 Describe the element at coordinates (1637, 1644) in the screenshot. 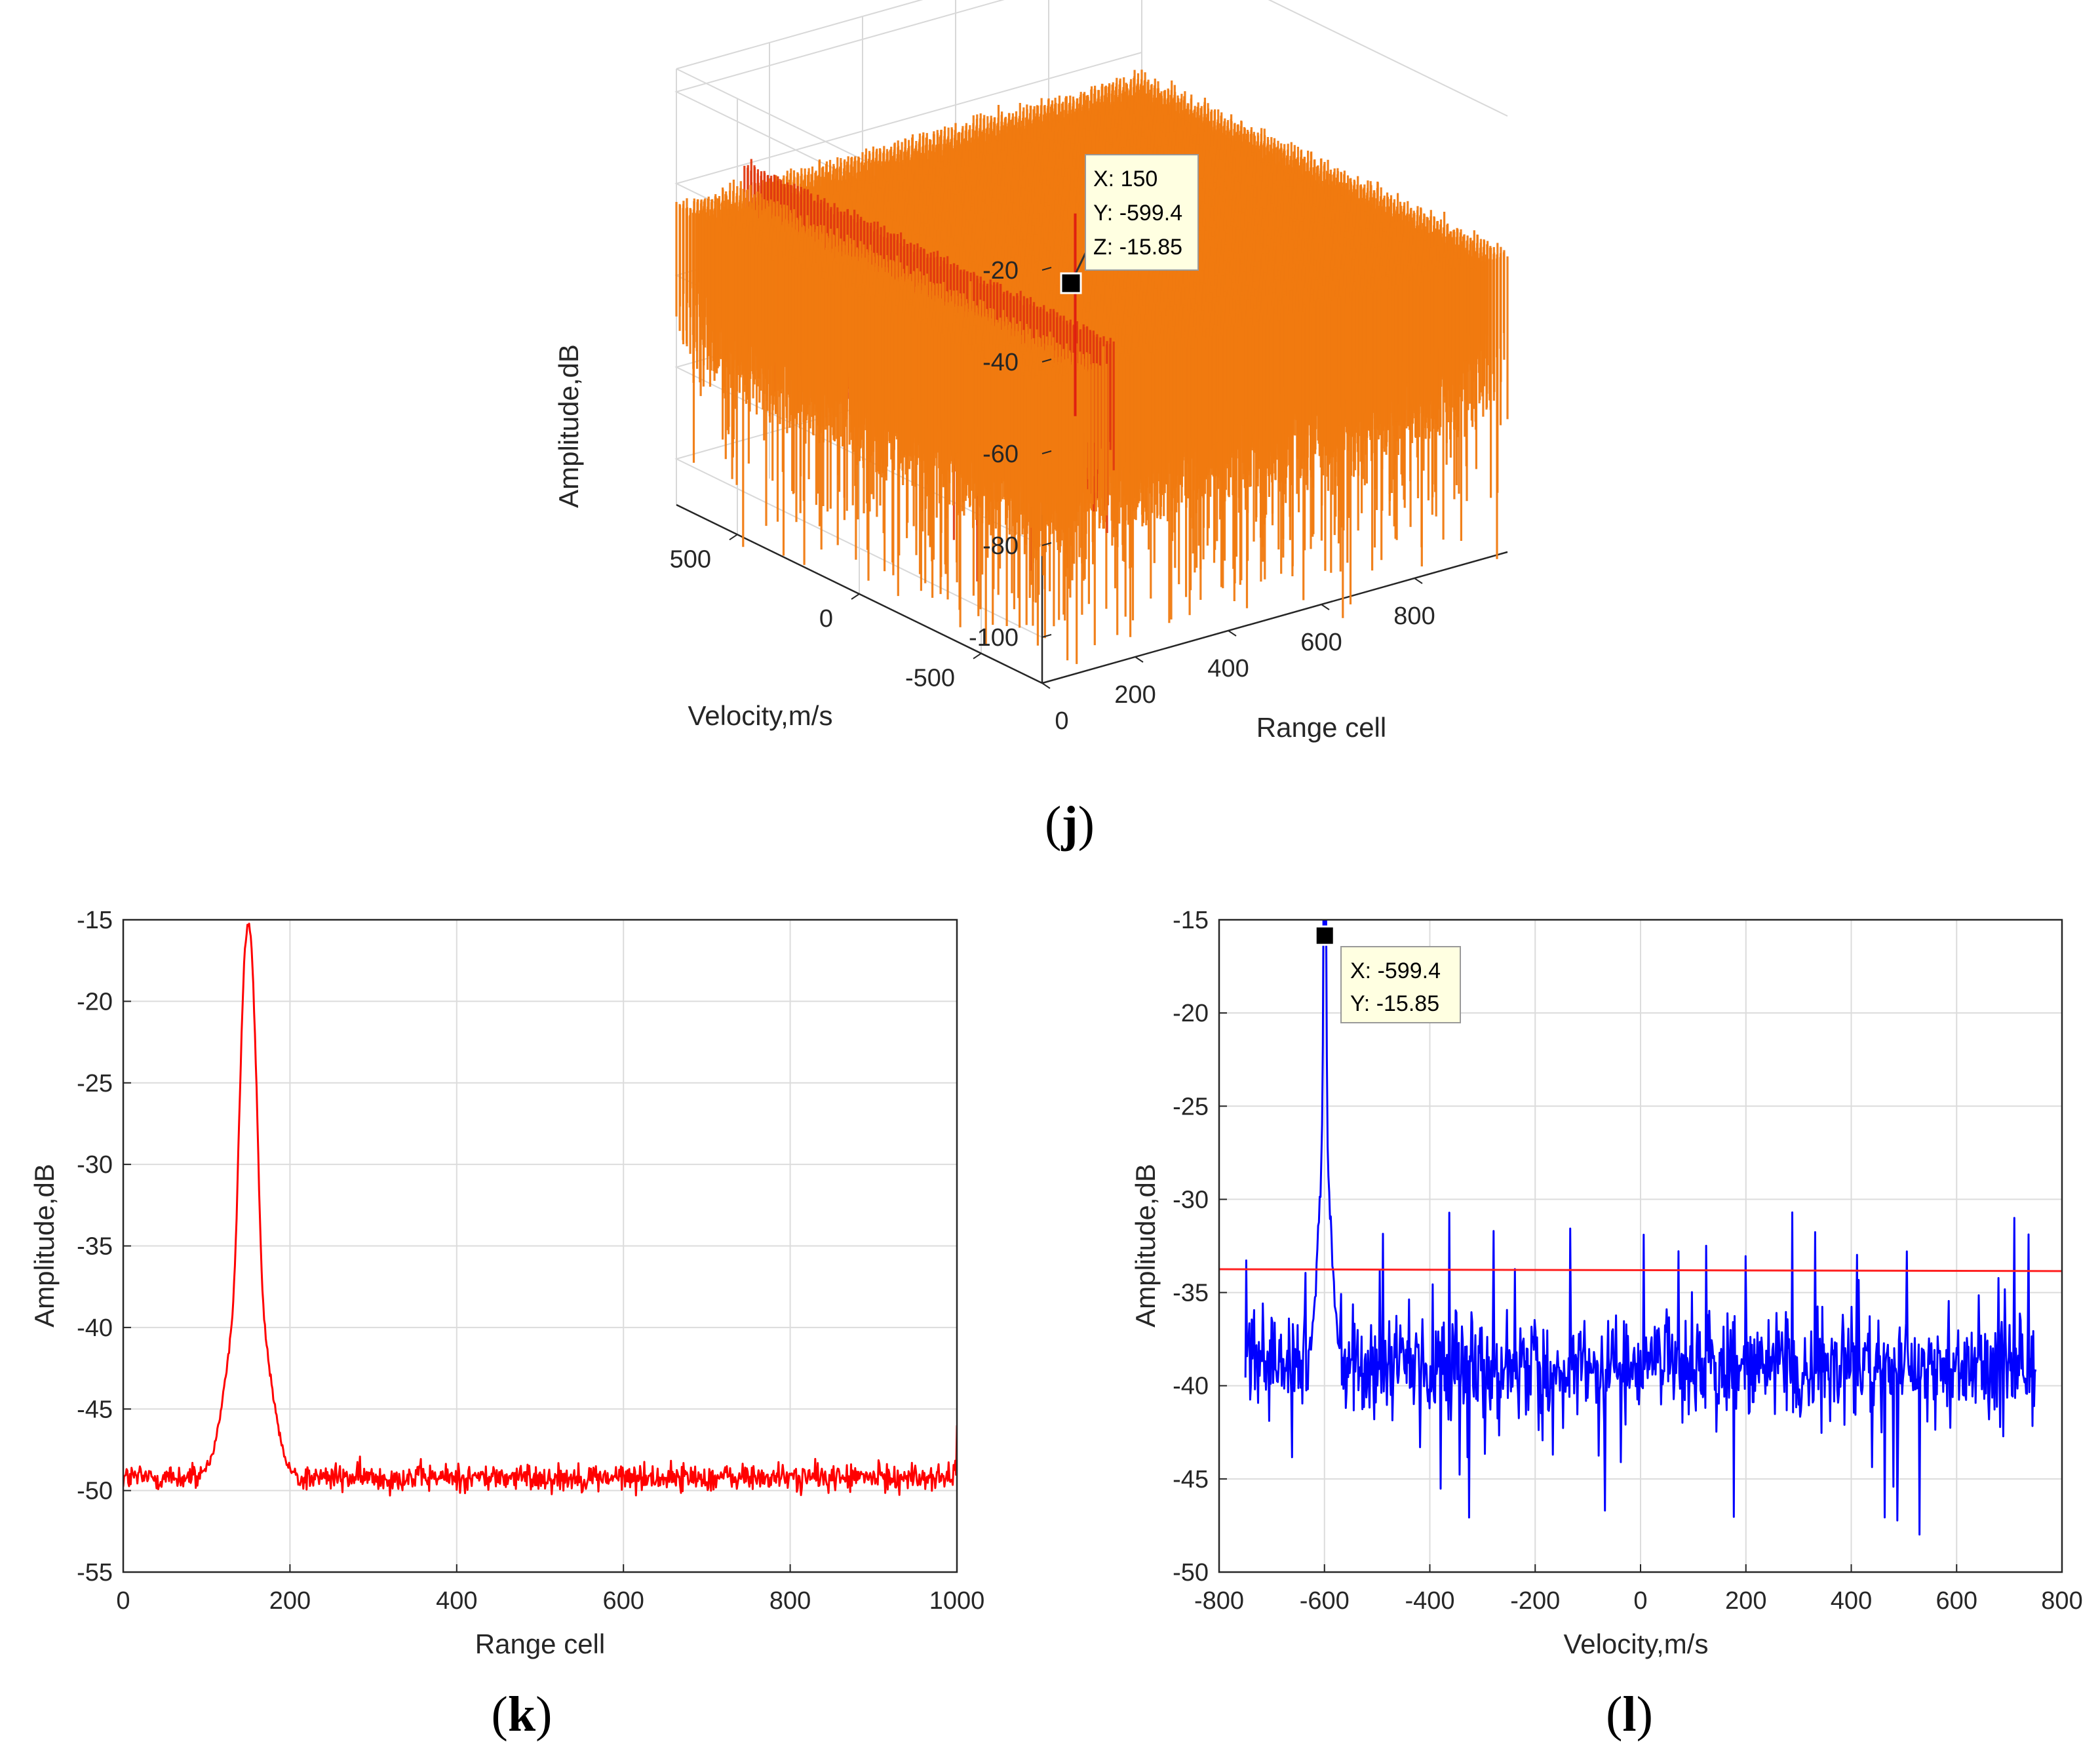

I see `l-xlabel: Velocity,m/s` at that location.